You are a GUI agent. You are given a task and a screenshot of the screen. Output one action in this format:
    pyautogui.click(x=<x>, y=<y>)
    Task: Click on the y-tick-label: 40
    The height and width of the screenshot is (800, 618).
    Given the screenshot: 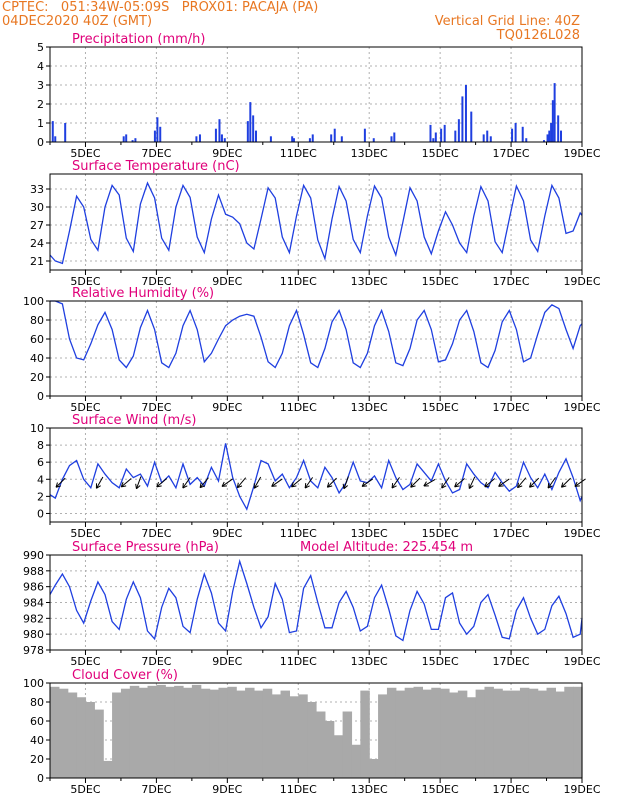 What is the action you would take?
    pyautogui.click(x=37, y=358)
    